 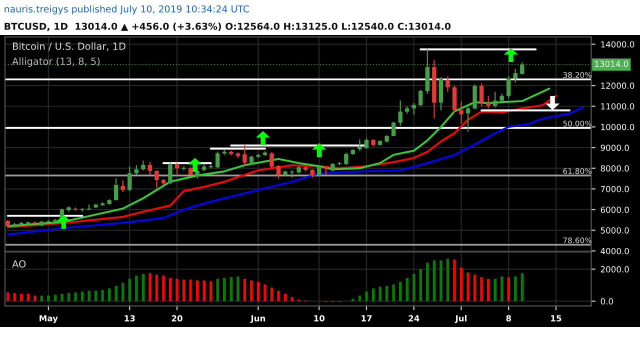 I want to click on x-tick-label: 17, so click(x=367, y=318).